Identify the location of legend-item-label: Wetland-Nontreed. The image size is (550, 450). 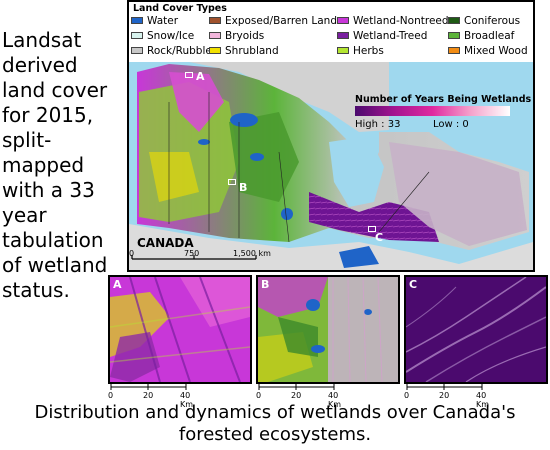
(401, 21).